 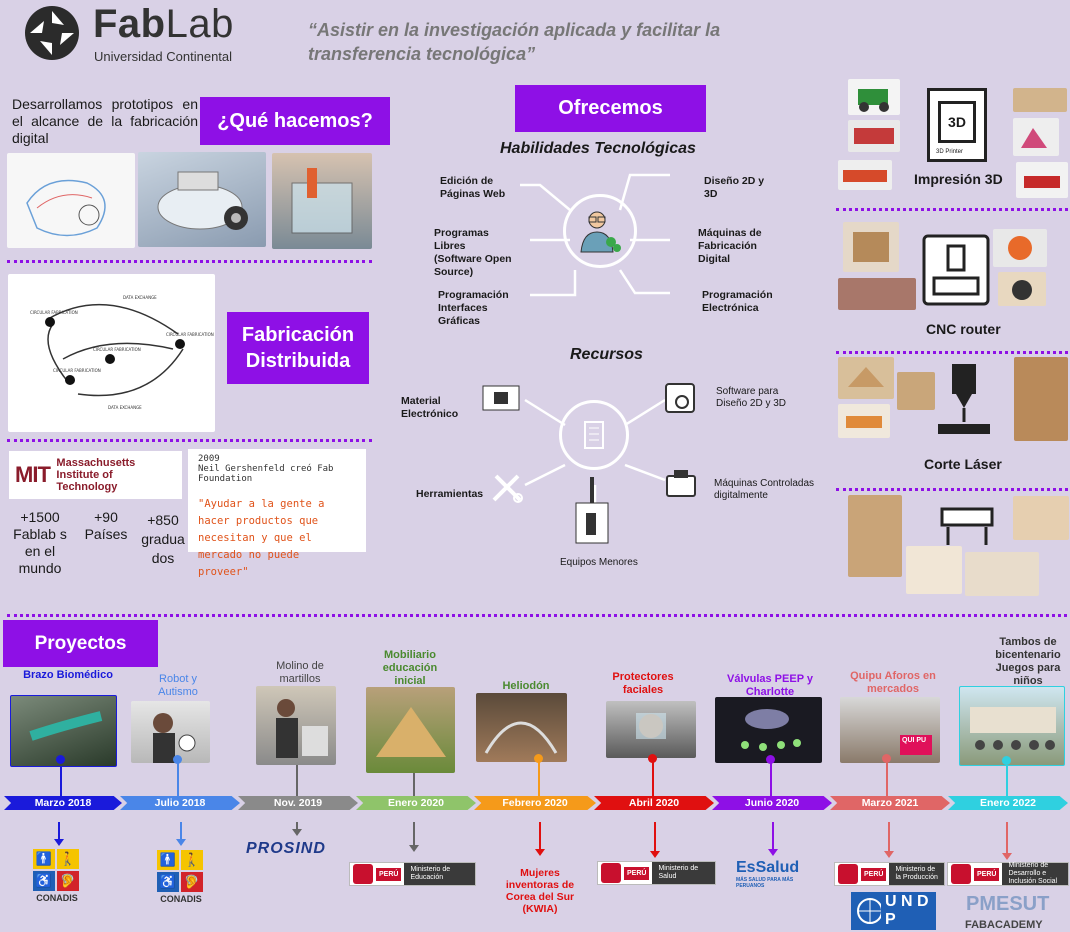 I want to click on sketch-image, so click(x=71, y=200).